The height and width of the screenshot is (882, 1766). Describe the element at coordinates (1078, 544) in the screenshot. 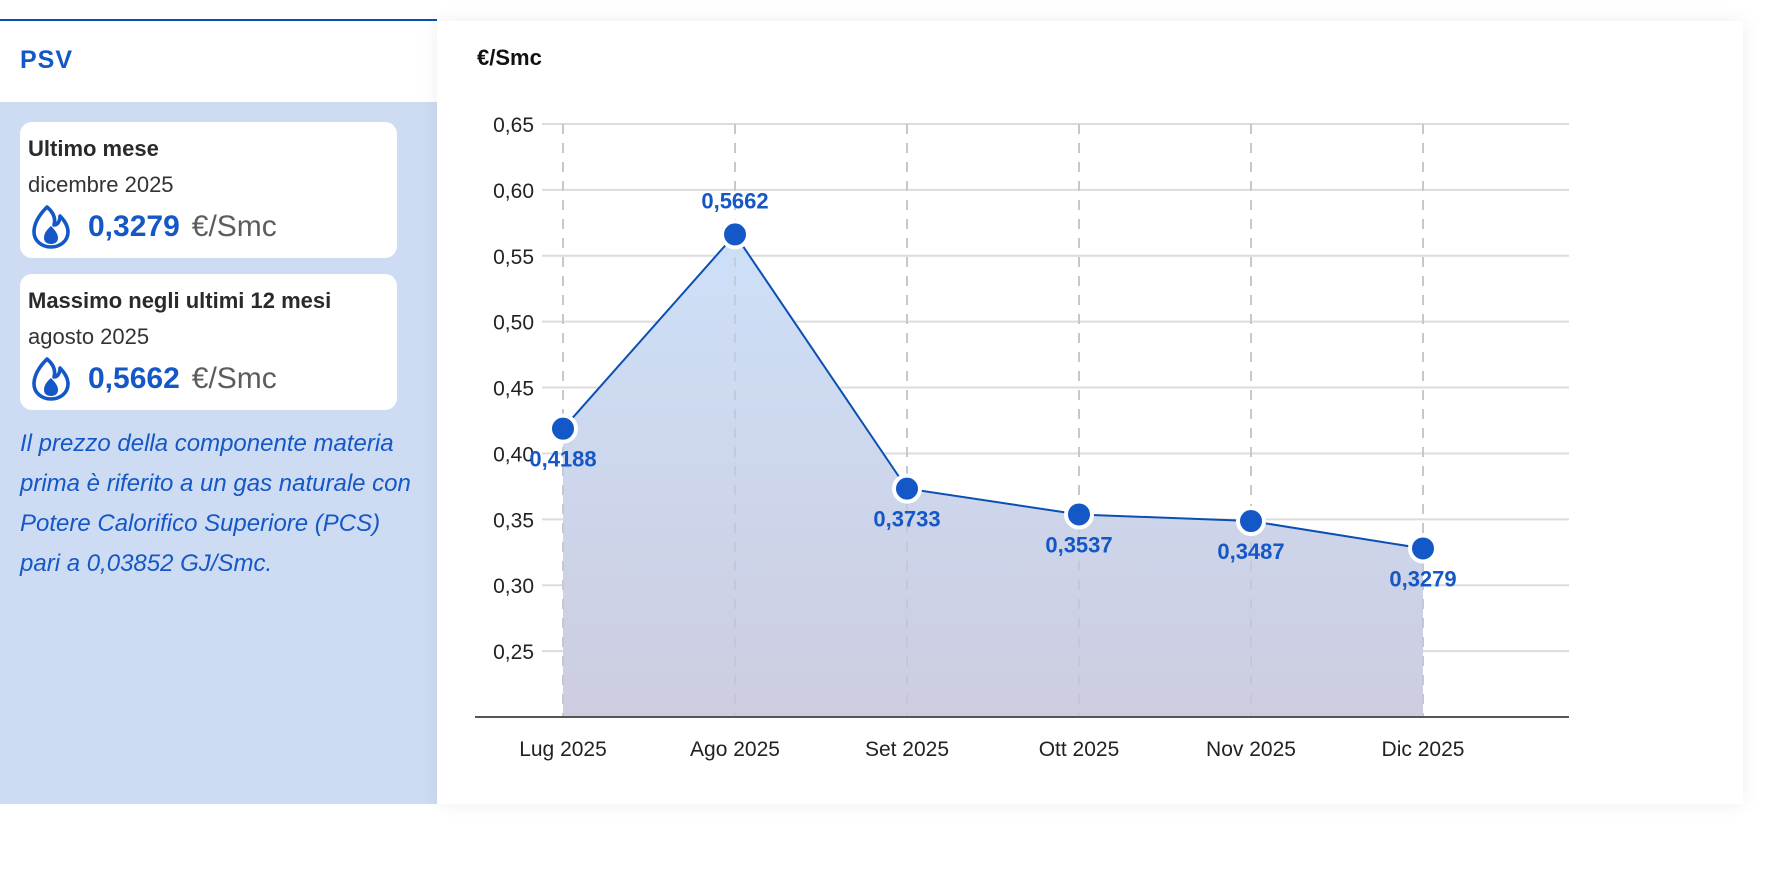

I see `data-label: 0,3537` at that location.